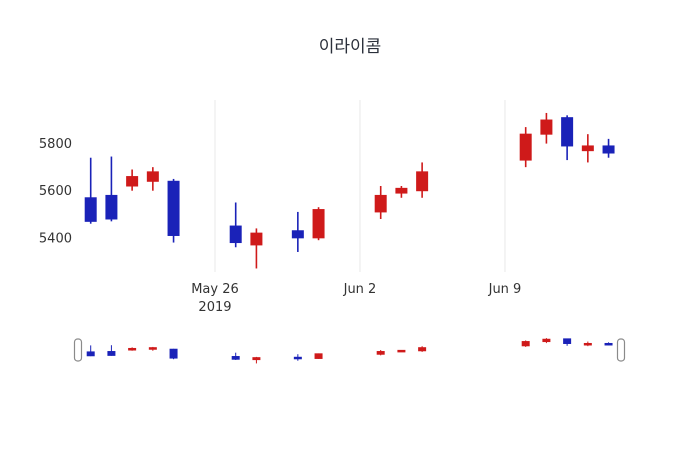 This screenshot has height=450, width=700. What do you see at coordinates (350, 47) in the screenshot?
I see `chart-title: 이라이콤` at bounding box center [350, 47].